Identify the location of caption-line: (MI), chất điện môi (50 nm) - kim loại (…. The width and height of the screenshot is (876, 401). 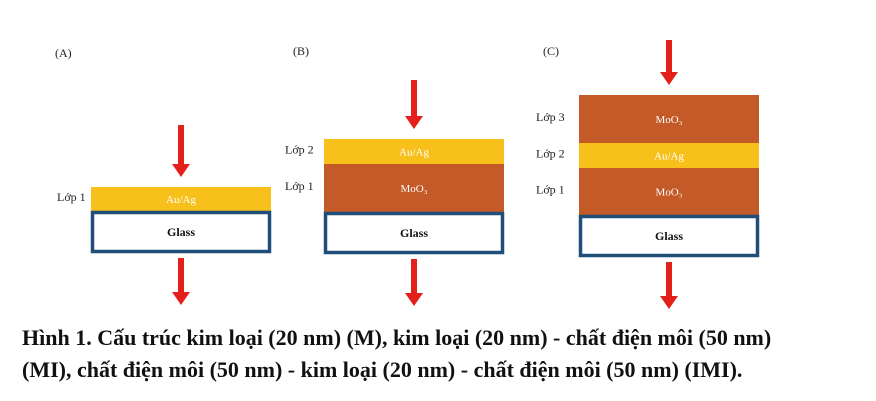
(382, 369).